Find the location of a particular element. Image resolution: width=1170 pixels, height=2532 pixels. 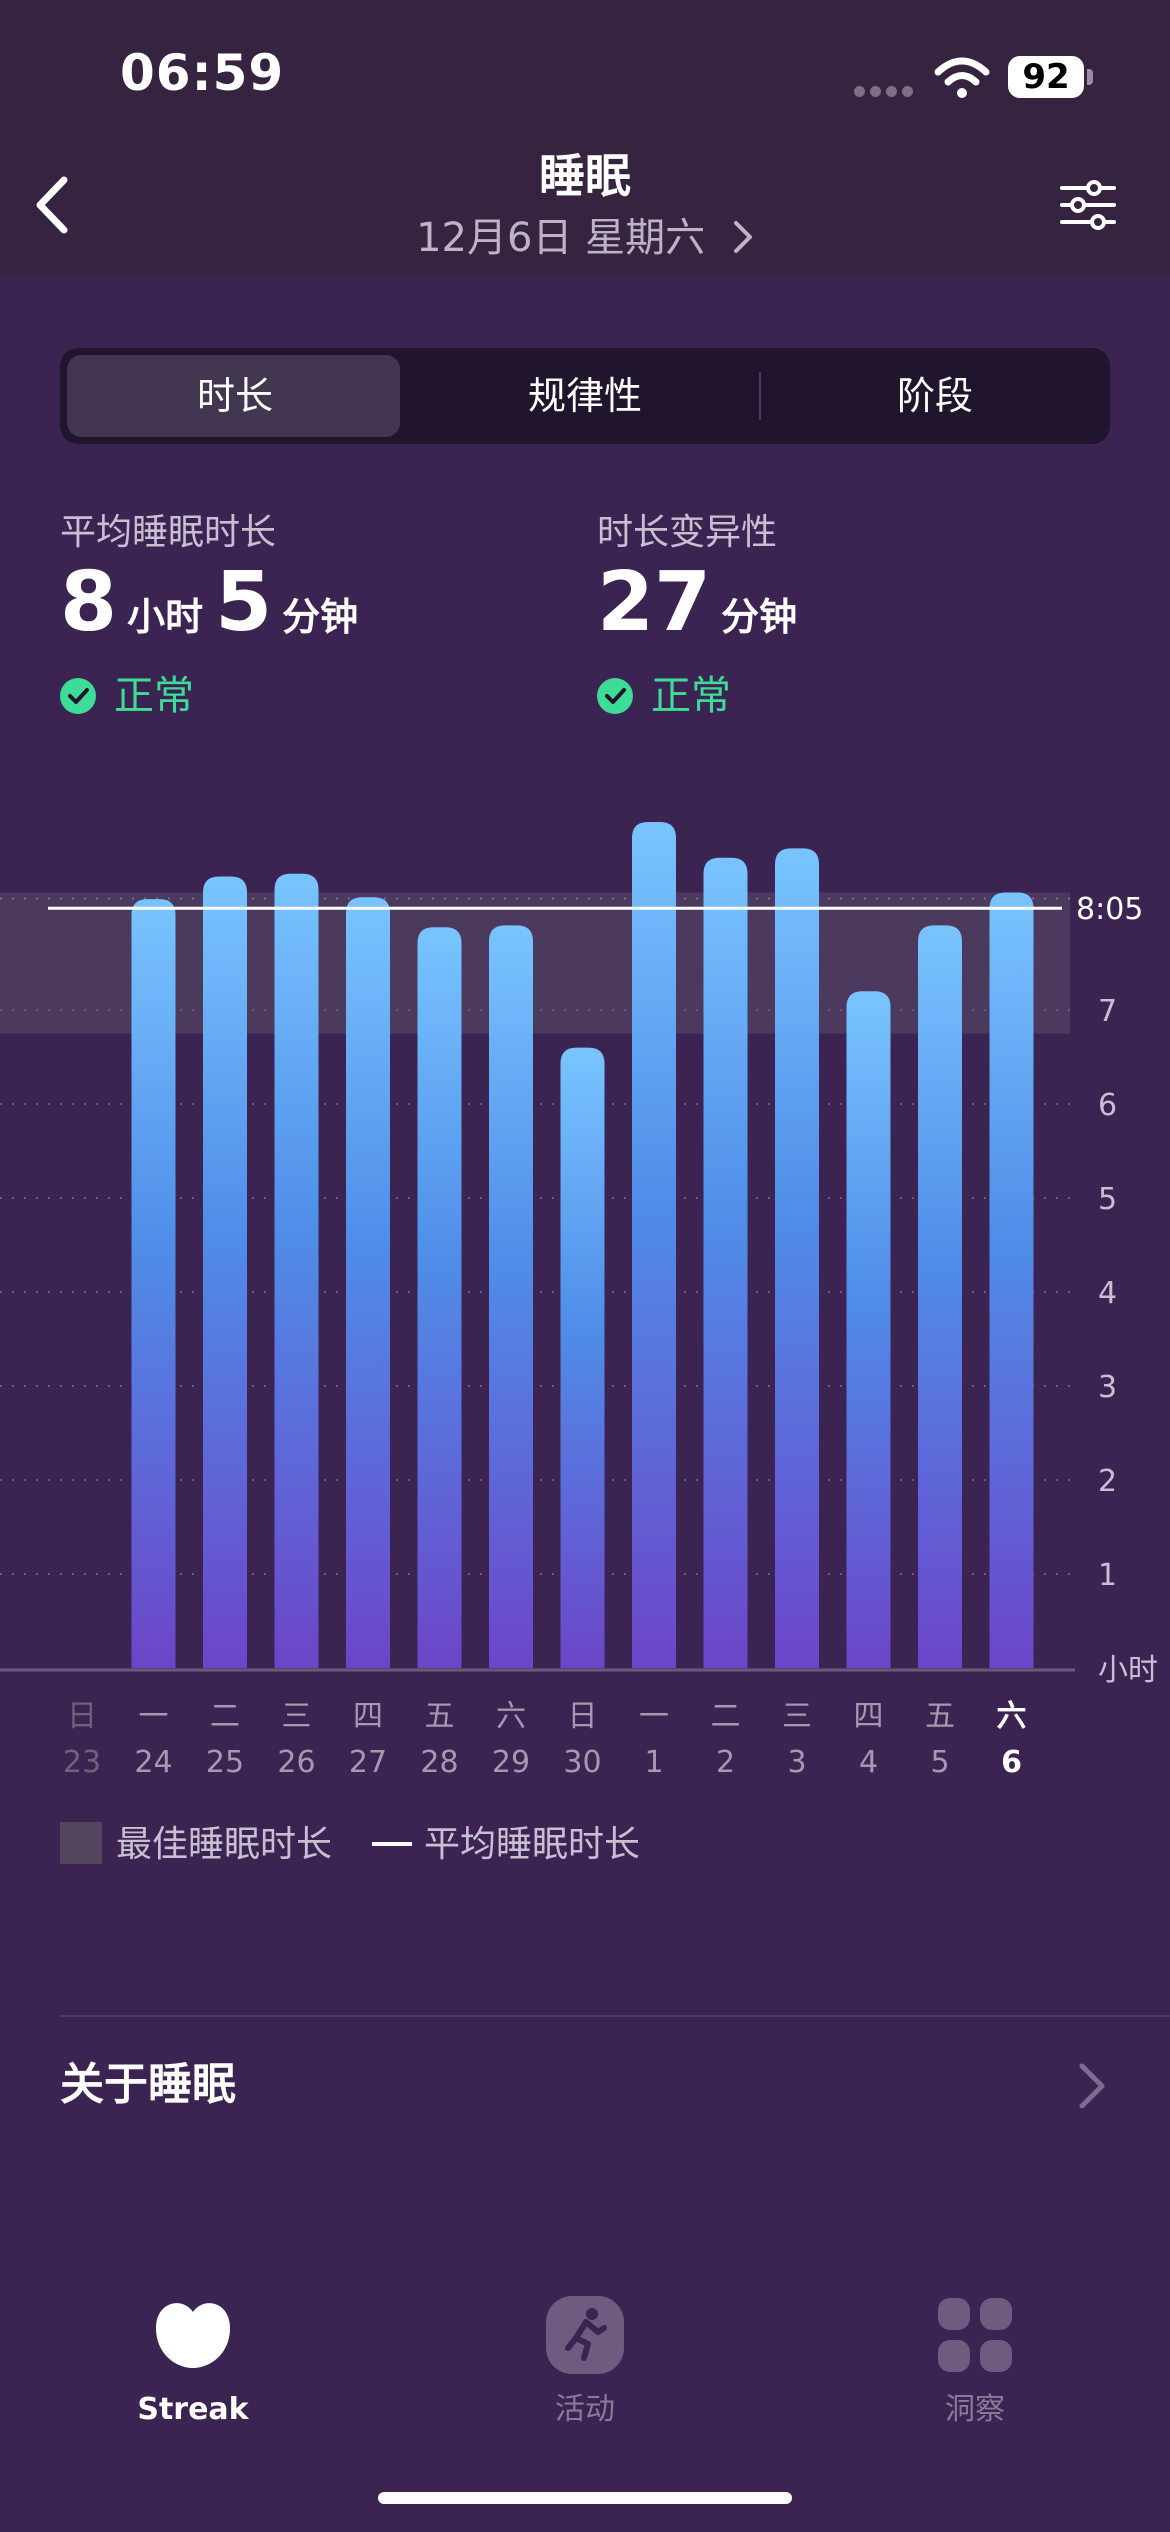

insights-icon is located at coordinates (975, 2335).